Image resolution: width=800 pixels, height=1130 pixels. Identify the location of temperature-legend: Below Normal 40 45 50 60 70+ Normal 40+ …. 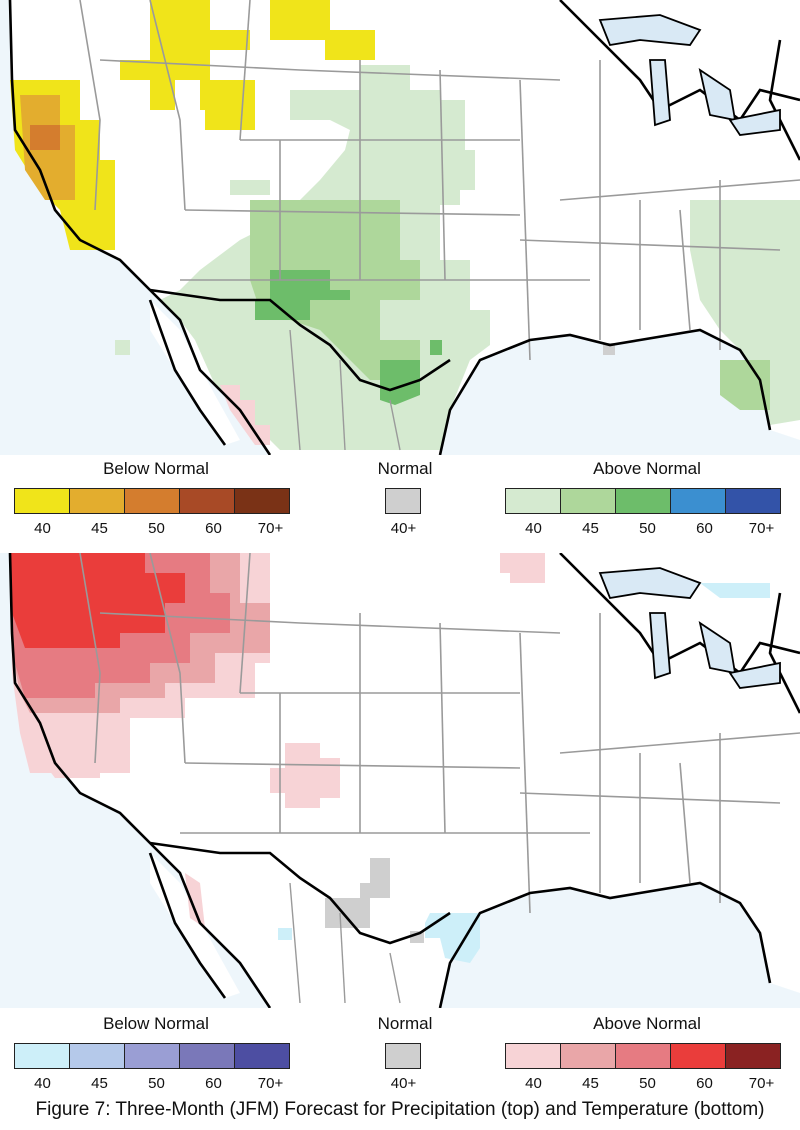
(400, 1055).